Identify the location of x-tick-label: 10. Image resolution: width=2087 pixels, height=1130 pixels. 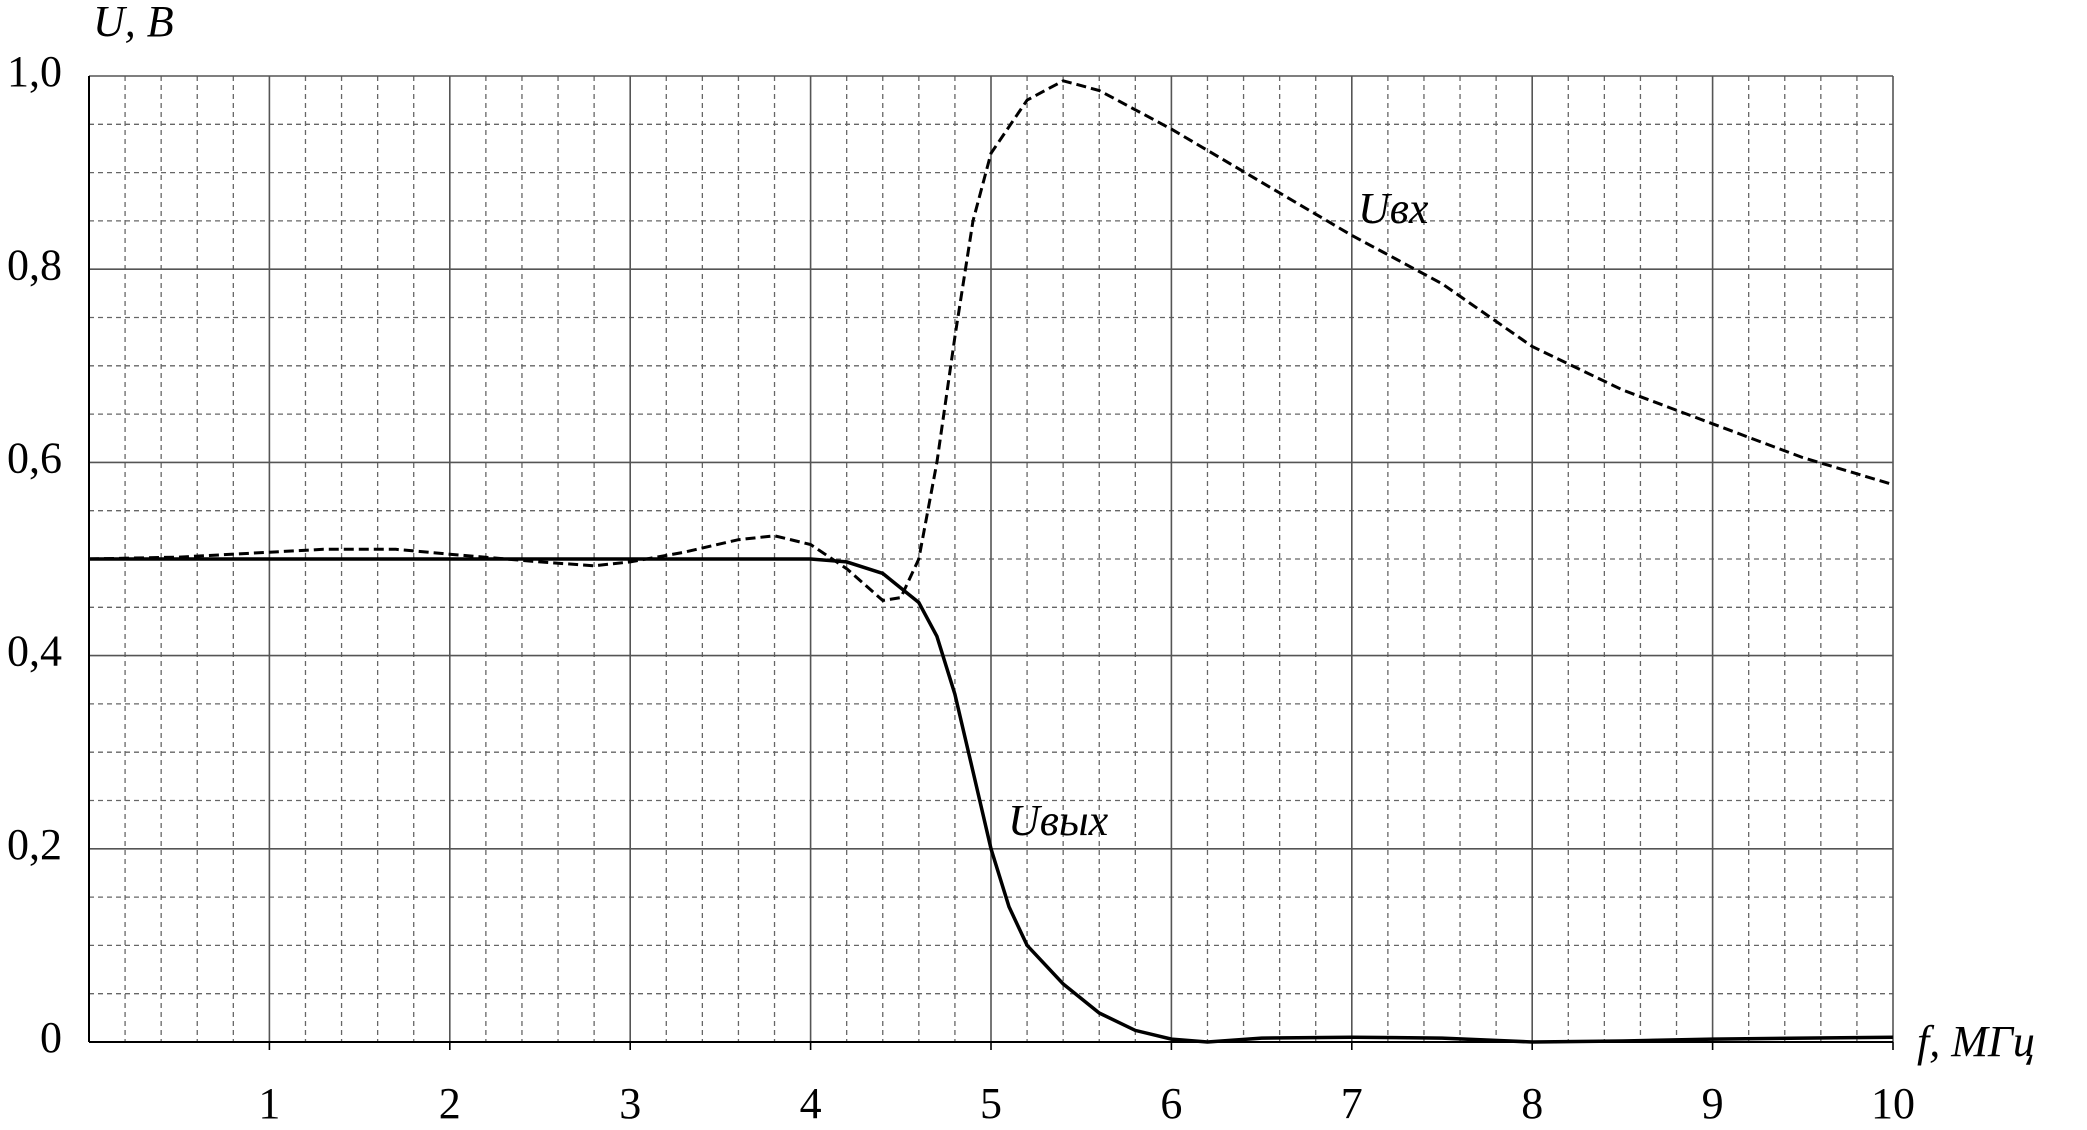
(1893, 1103).